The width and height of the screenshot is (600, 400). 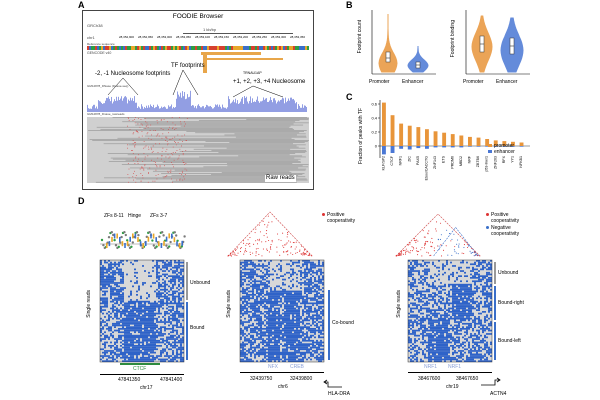 What do you see at coordinates (217, 108) in the screenshot?
I see `coverage-bar` at bounding box center [217, 108].